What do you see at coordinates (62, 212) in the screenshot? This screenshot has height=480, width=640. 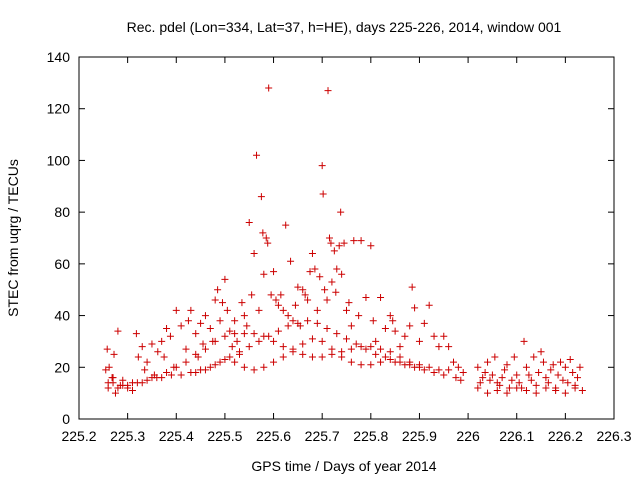 I see `y-tick-label: 80` at bounding box center [62, 212].